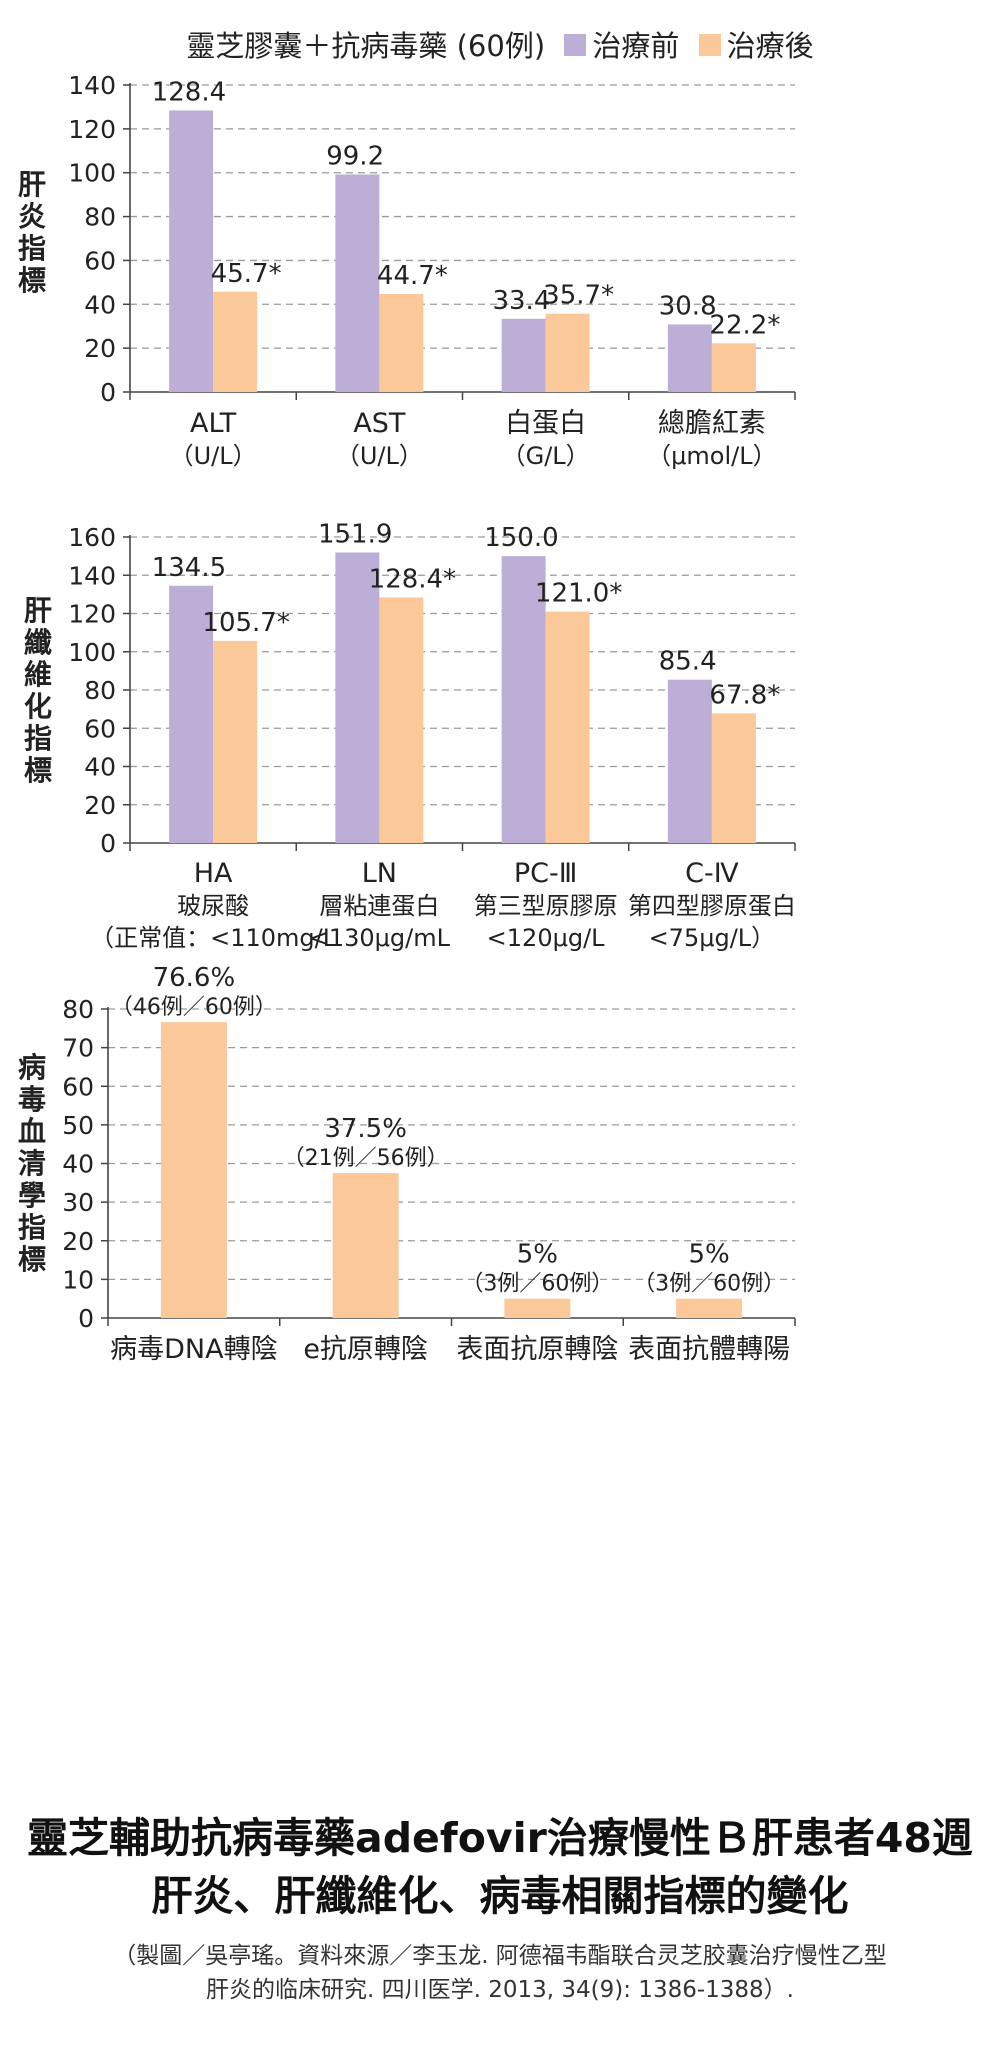  Describe the element at coordinates (189, 568) in the screenshot. I see `data-label: 134.5` at that location.